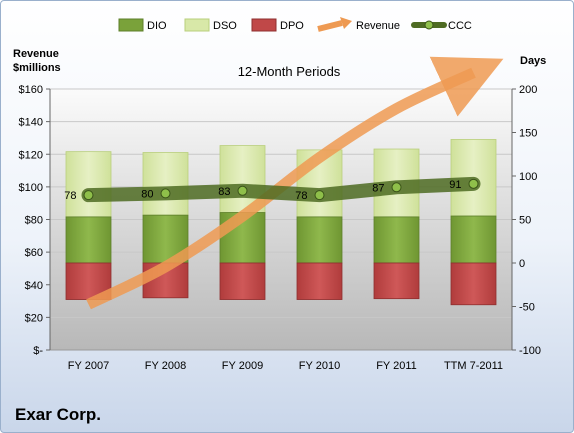  Describe the element at coordinates (225, 26) in the screenshot. I see `legend-label-dso: DSO` at that location.